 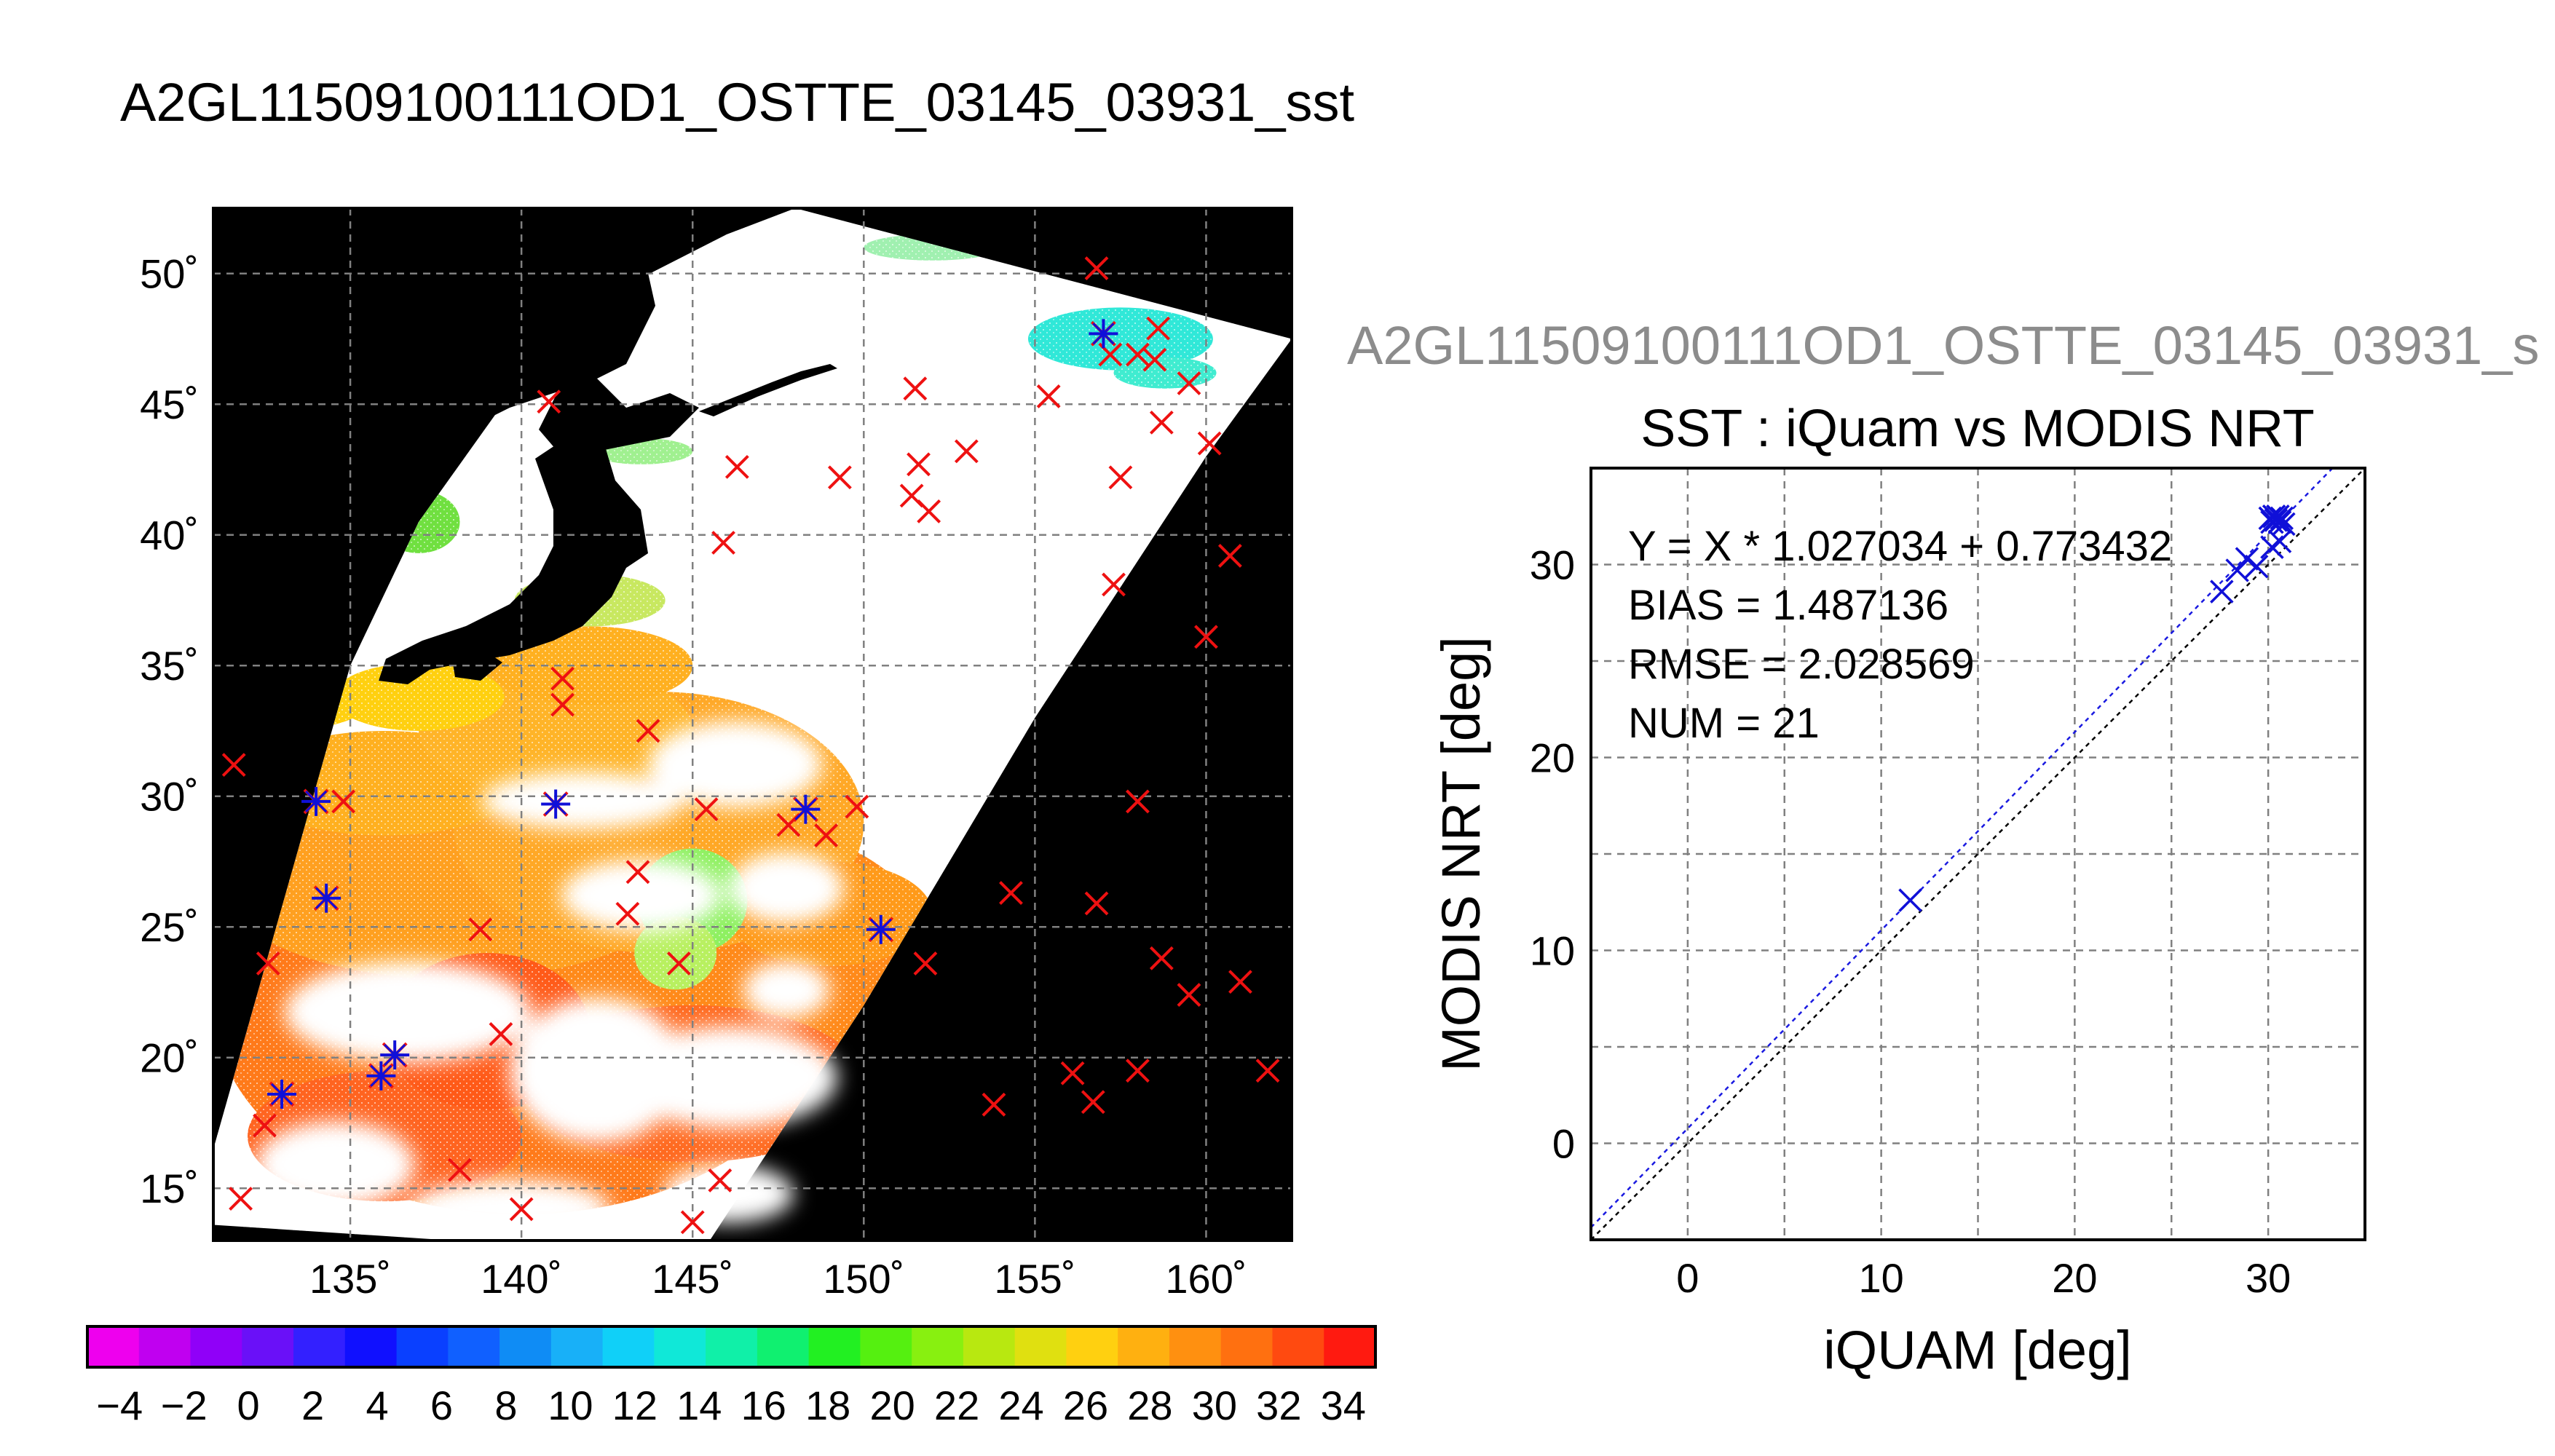 I want to click on map-x-tick-label: 155˚, so click(x=1034, y=1279).